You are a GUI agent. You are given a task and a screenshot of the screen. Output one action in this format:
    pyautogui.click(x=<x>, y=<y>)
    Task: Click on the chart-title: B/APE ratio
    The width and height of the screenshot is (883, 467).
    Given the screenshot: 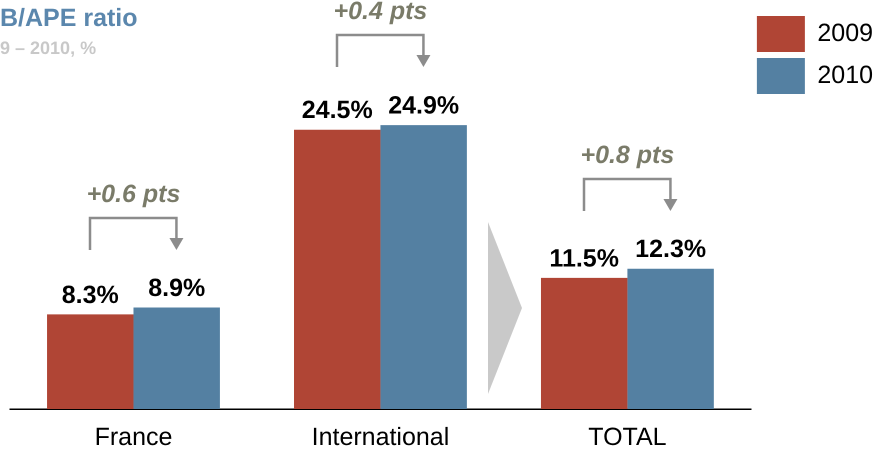 What is the action you would take?
    pyautogui.click(x=69, y=18)
    